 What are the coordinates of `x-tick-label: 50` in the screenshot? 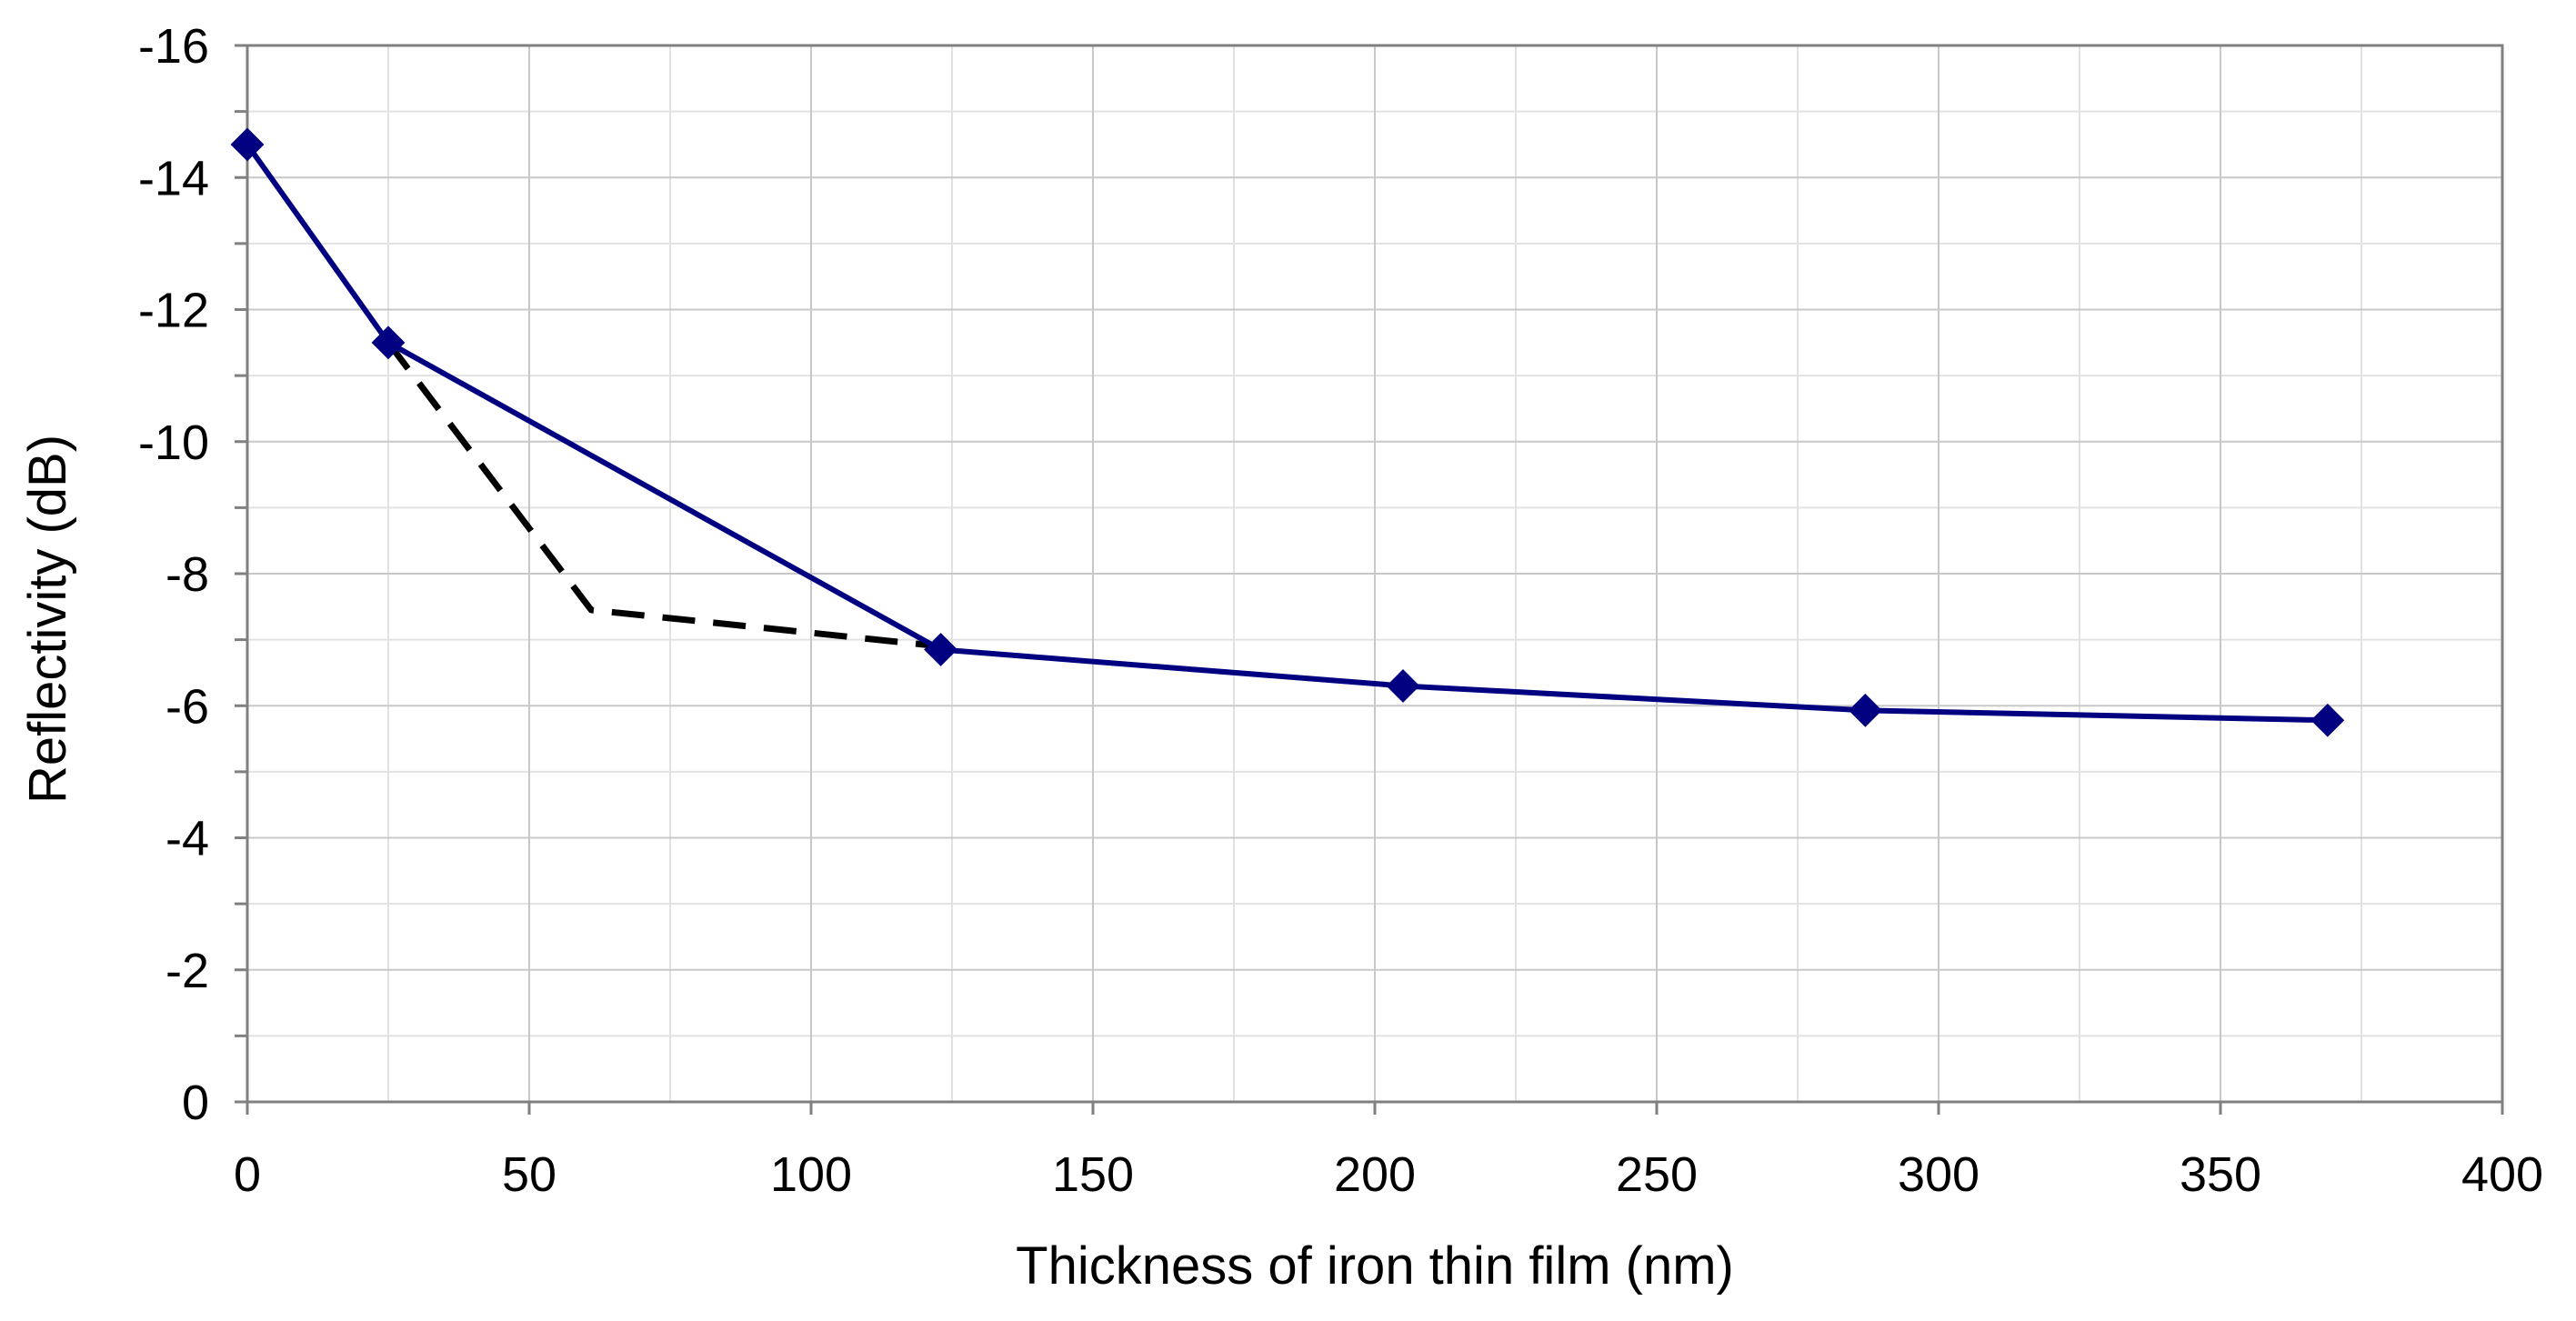 It's located at (529, 1174).